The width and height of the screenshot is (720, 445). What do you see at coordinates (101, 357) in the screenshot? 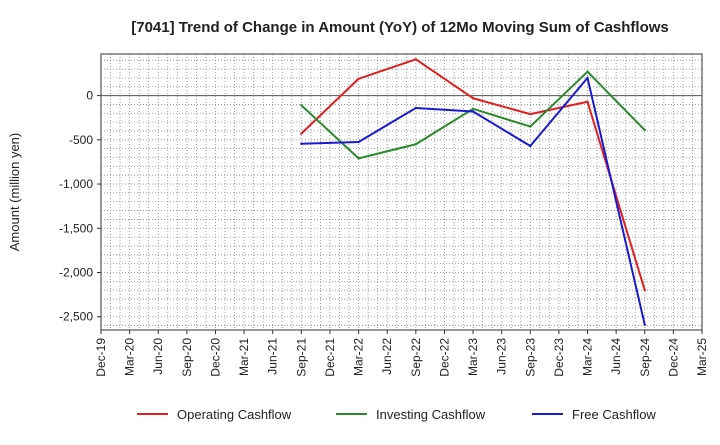
I see `x-tick-label: Dec-19` at bounding box center [101, 357].